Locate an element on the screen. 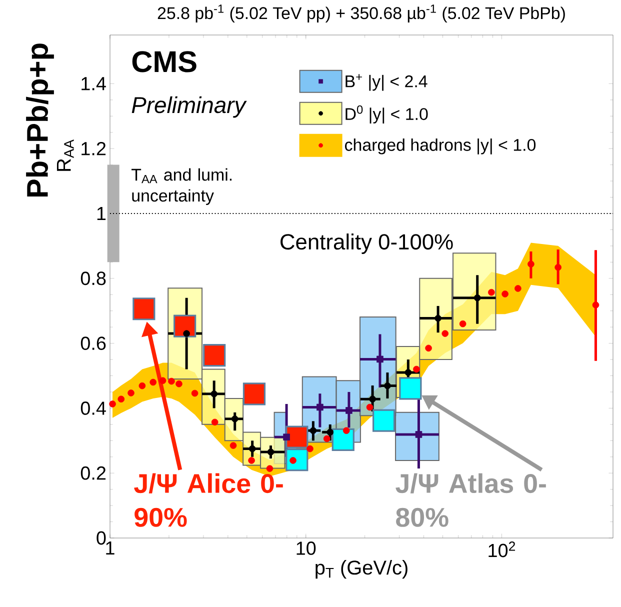 The width and height of the screenshot is (621, 607). y-tick-label: 0 is located at coordinates (101, 538).